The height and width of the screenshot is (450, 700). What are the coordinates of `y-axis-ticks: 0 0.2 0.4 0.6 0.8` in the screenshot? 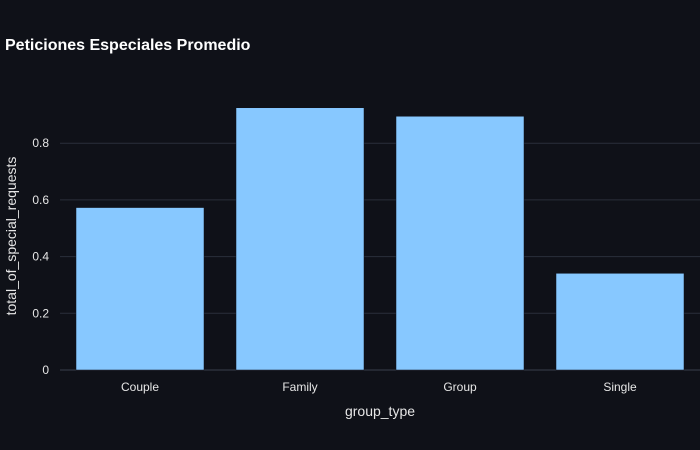 It's located at (40, 256).